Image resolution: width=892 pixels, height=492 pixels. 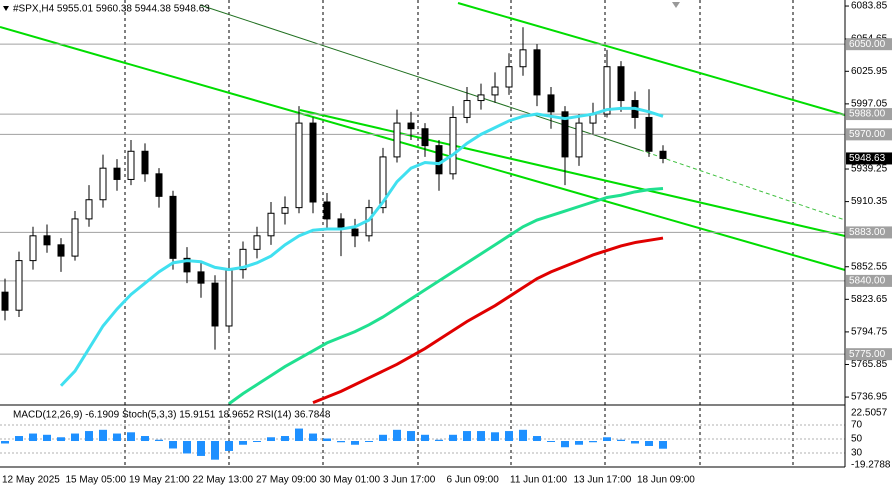 What do you see at coordinates (31, 480) in the screenshot?
I see `x-tick-label: 12 May 2025` at bounding box center [31, 480].